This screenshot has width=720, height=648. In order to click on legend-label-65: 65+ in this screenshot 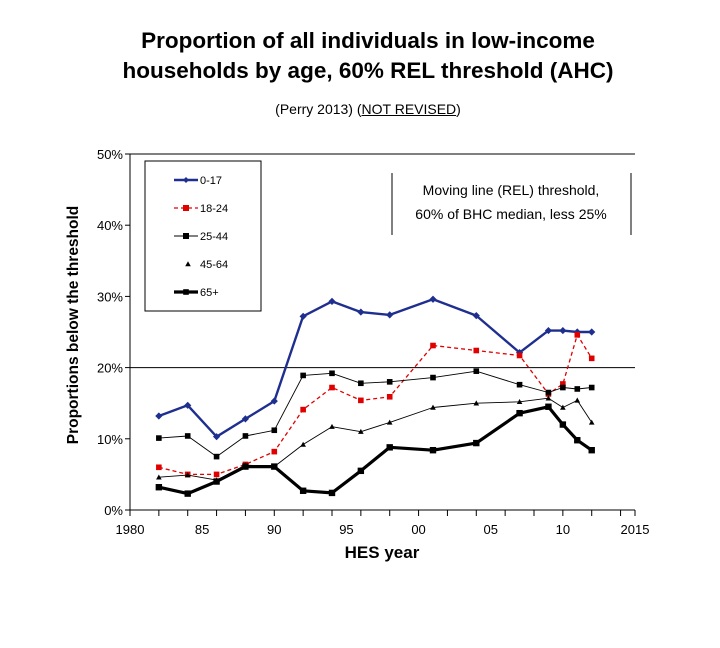, I will do `click(209, 293)`.